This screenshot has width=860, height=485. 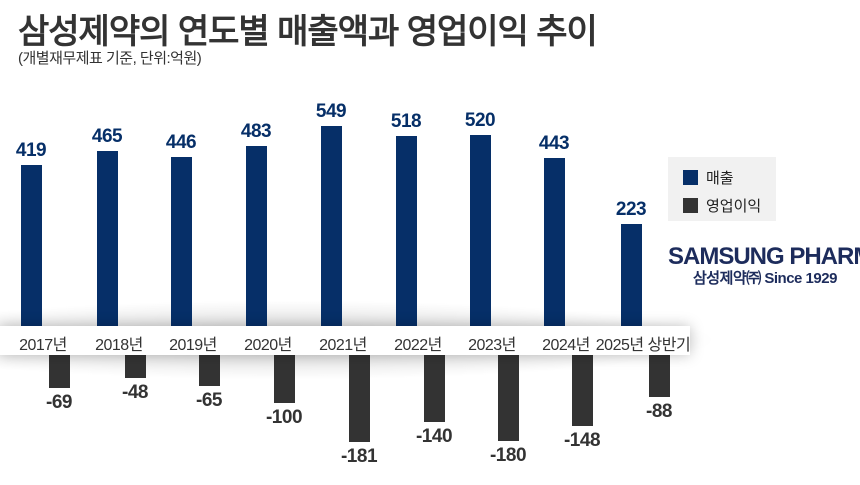 What do you see at coordinates (209, 400) in the screenshot?
I see `data-label-operating-profit: -65` at bounding box center [209, 400].